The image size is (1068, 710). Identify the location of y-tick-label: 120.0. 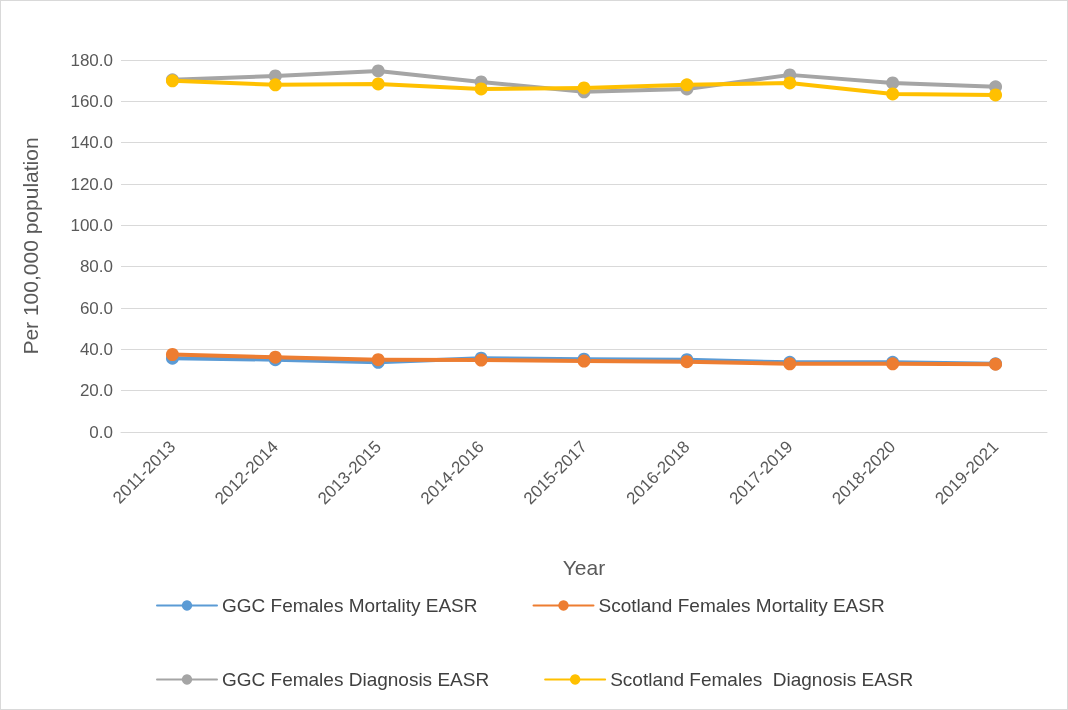
(91, 184).